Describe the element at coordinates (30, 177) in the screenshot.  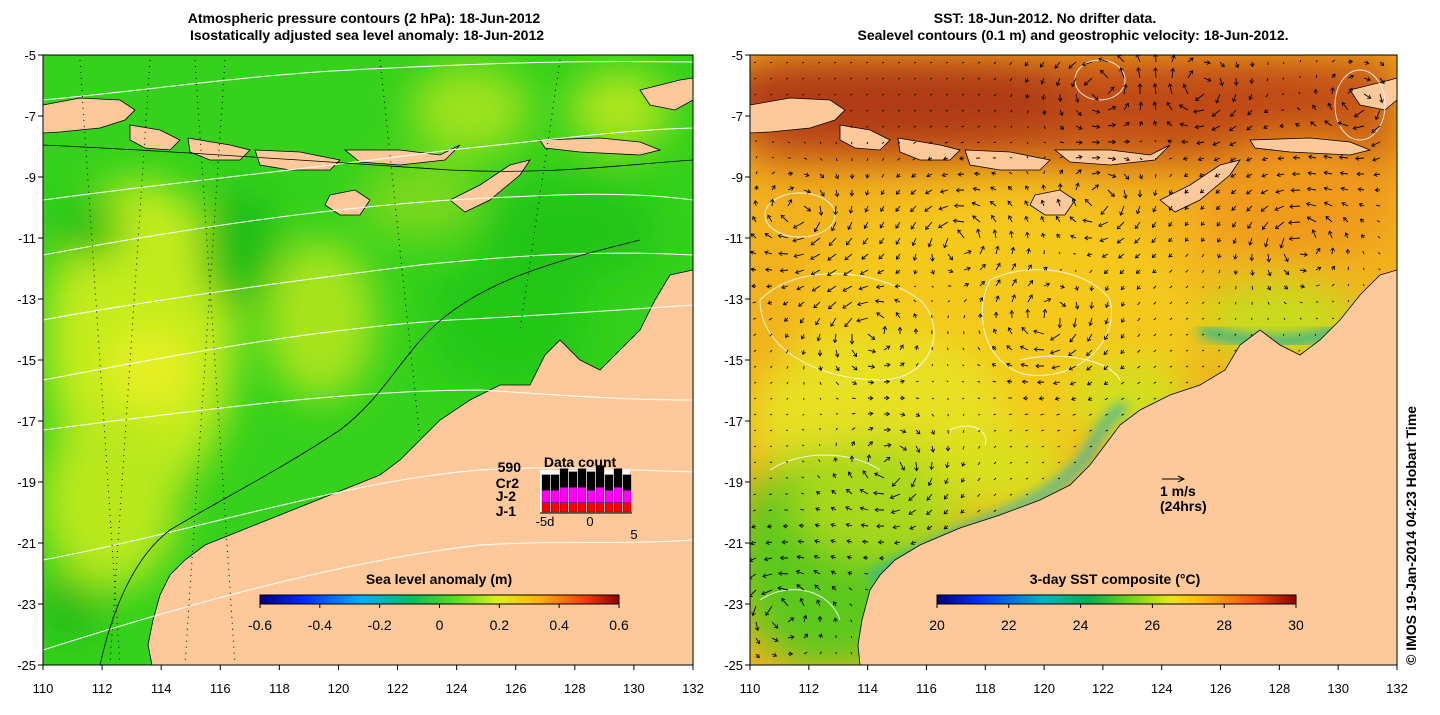
I see `lat-tick-label: -9` at that location.